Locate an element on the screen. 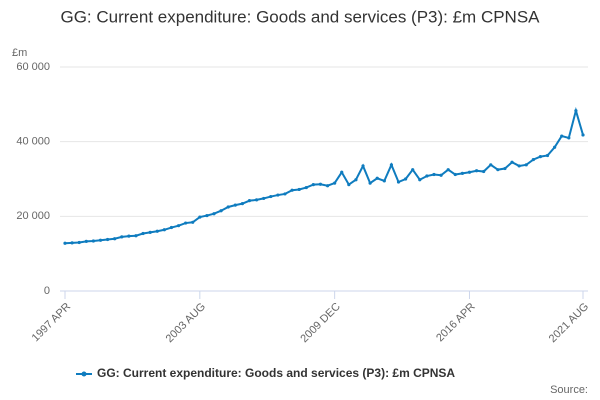 The height and width of the screenshot is (400, 600). x-tick-label: 2021 AUG is located at coordinates (569, 323).